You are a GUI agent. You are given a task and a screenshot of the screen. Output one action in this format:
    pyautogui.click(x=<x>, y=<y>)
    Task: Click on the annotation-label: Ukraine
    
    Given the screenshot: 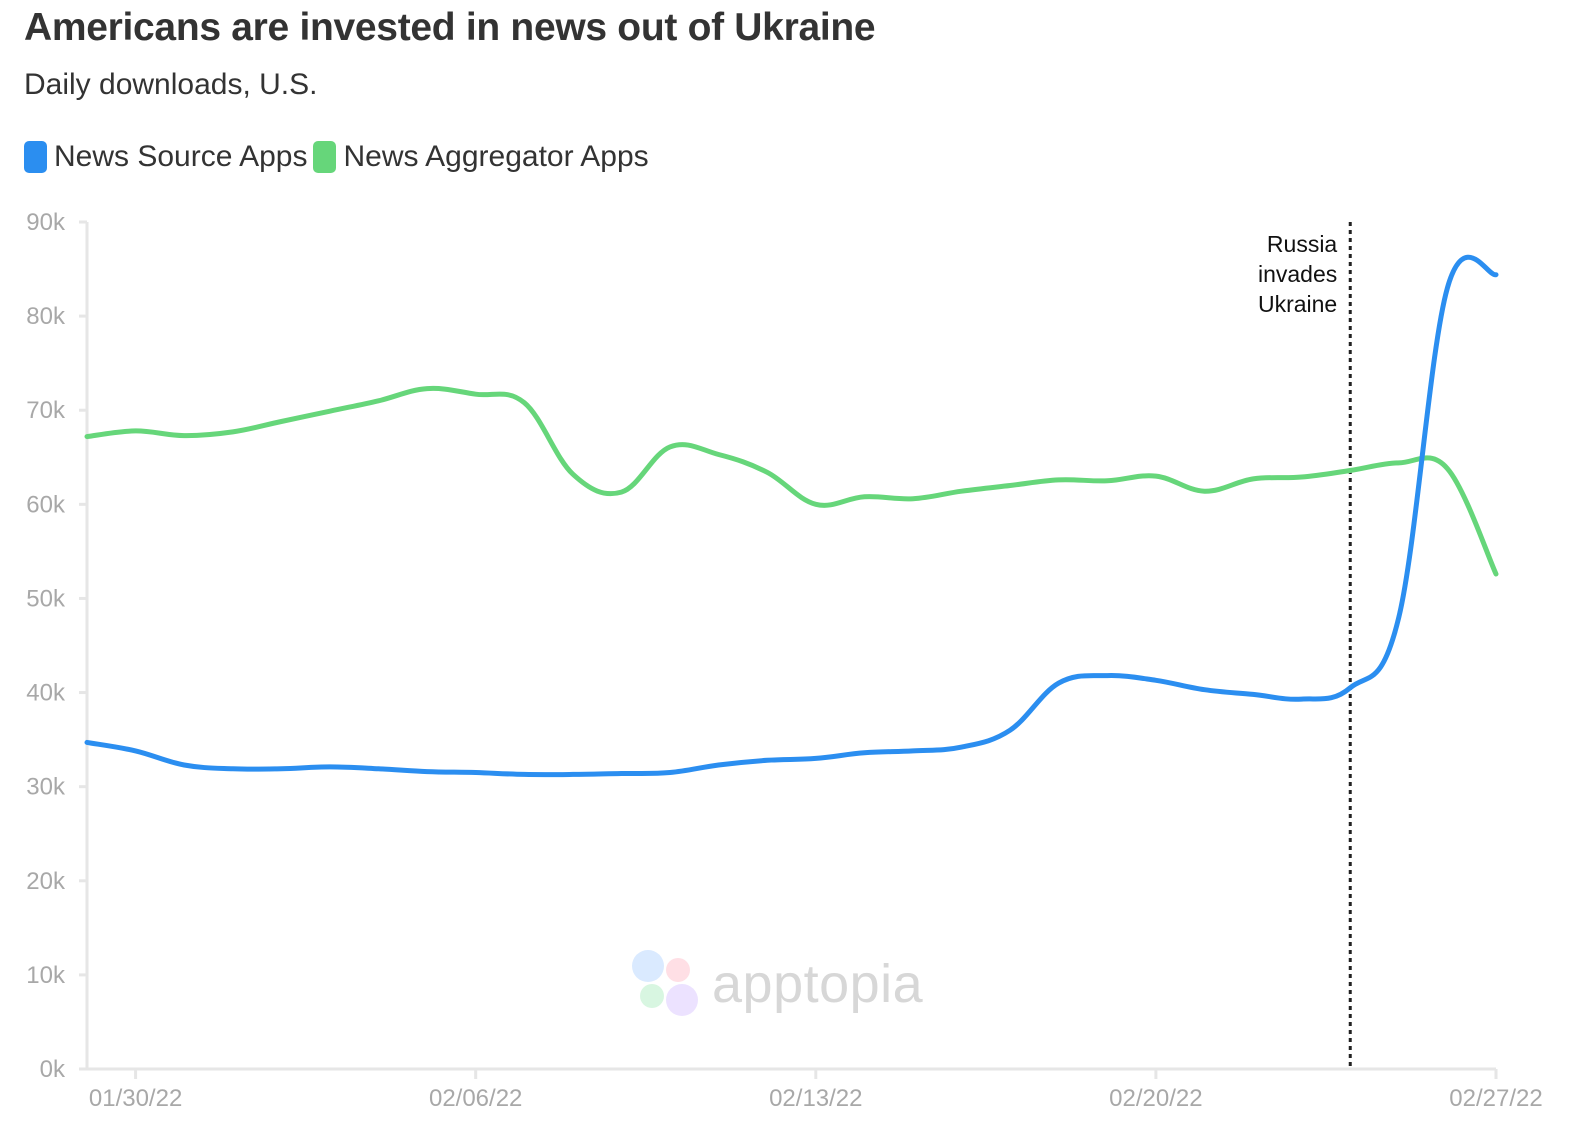 What is the action you would take?
    pyautogui.click(x=1297, y=304)
    